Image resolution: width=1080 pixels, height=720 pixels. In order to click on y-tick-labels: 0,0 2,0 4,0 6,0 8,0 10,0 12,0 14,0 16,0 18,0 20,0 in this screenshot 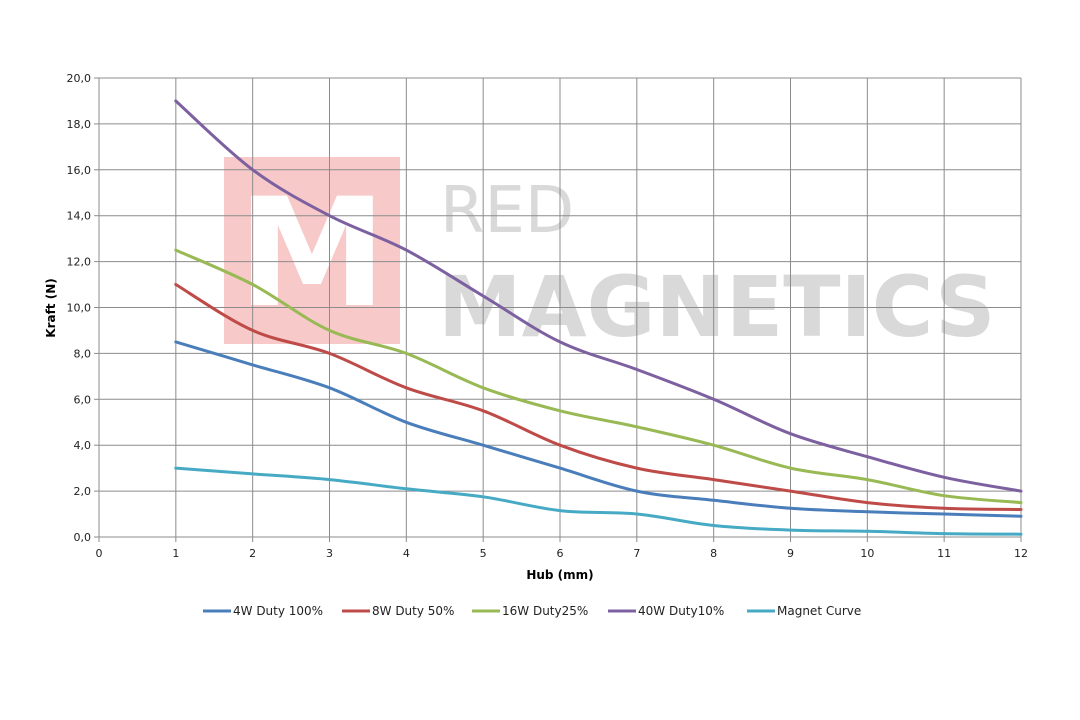, I will do `click(79, 308)`.